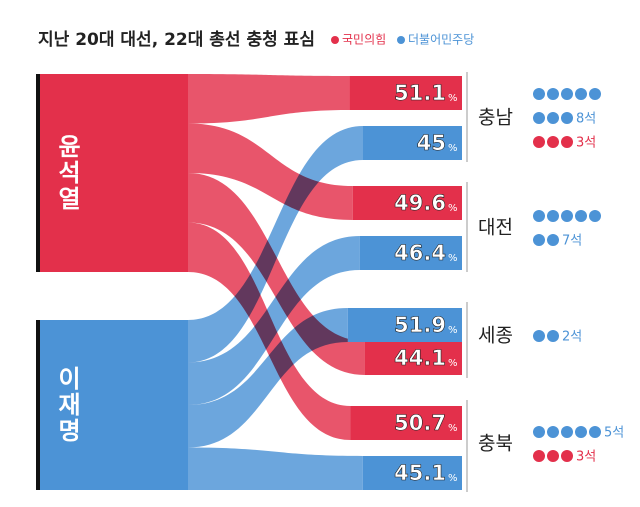 The height and width of the screenshot is (507, 640). What do you see at coordinates (495, 444) in the screenshot?
I see `region-label: 충북` at bounding box center [495, 444].